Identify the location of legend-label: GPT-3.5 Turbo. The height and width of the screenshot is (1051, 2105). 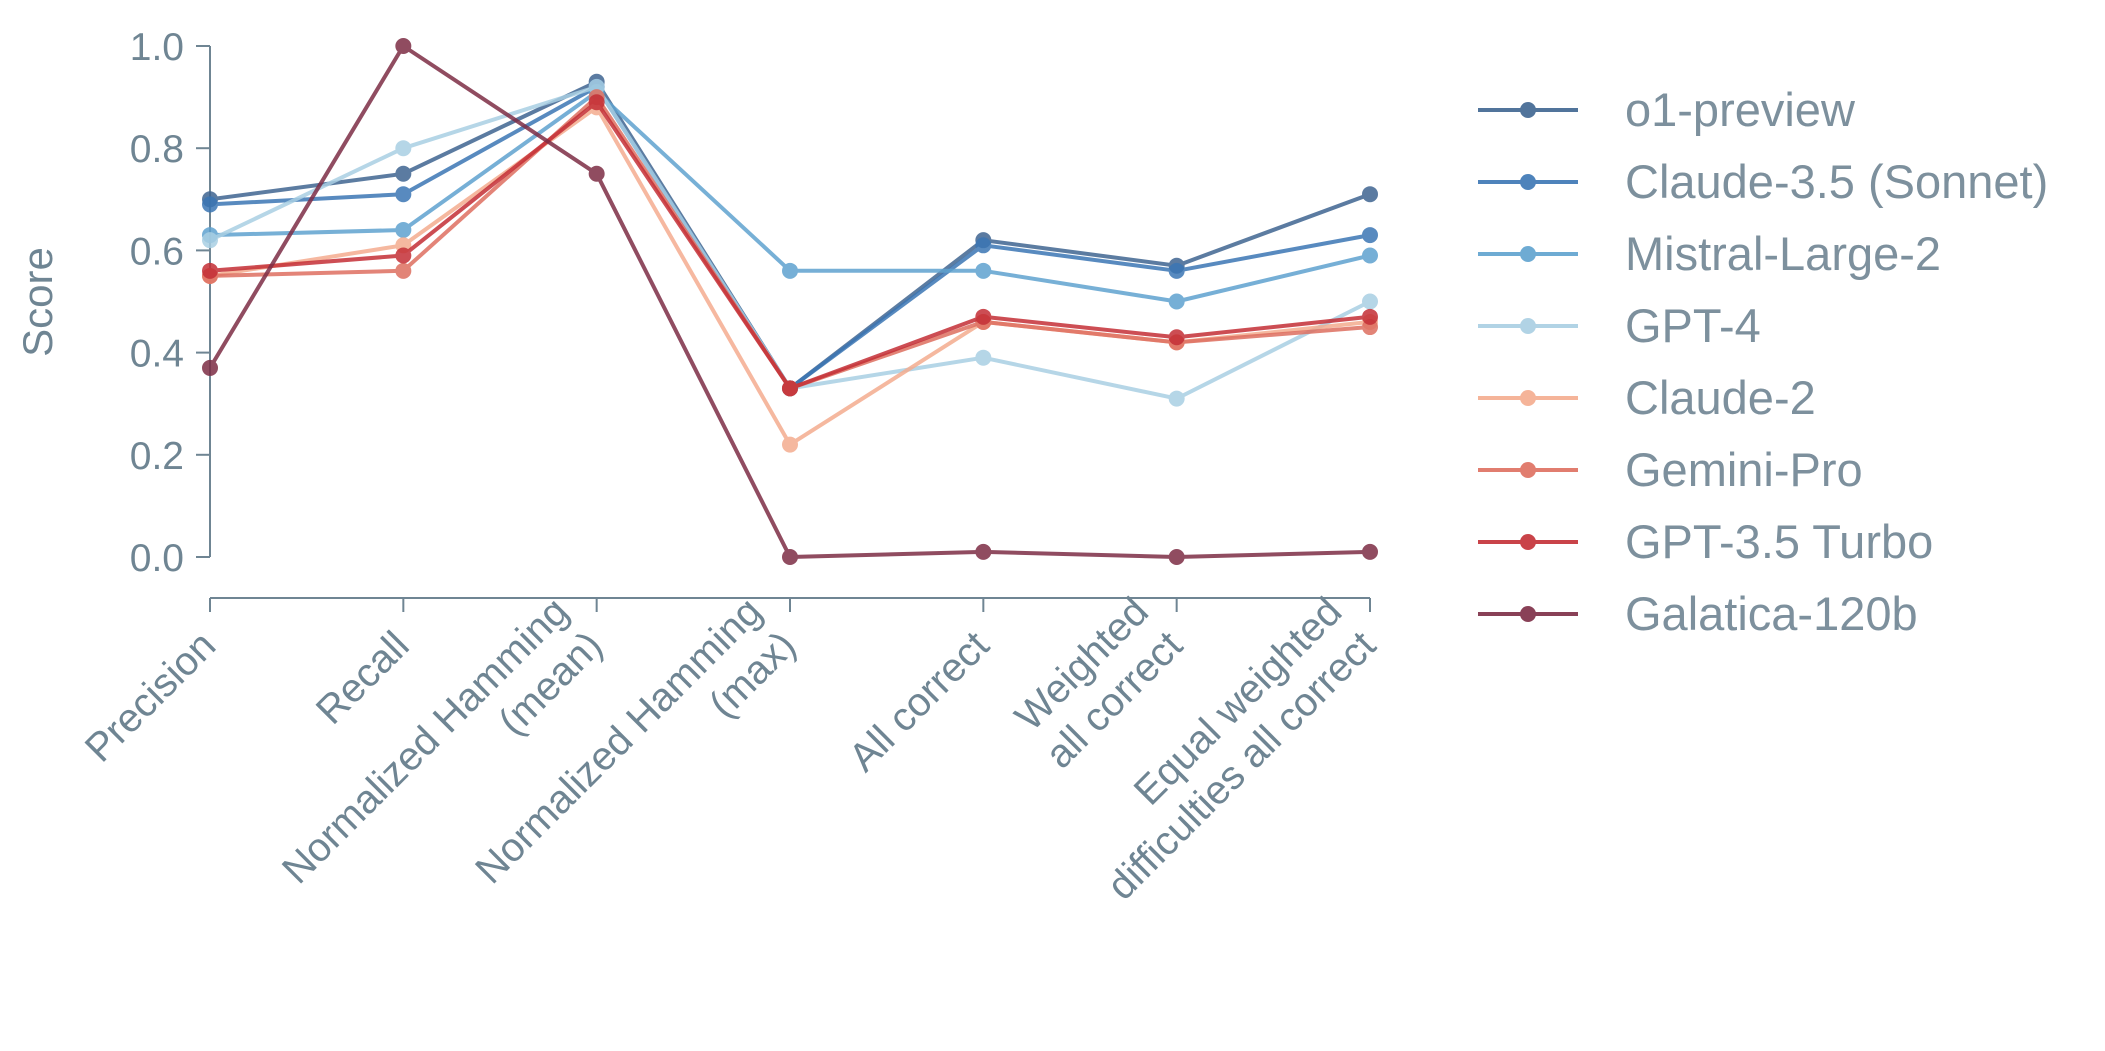
(1779, 541).